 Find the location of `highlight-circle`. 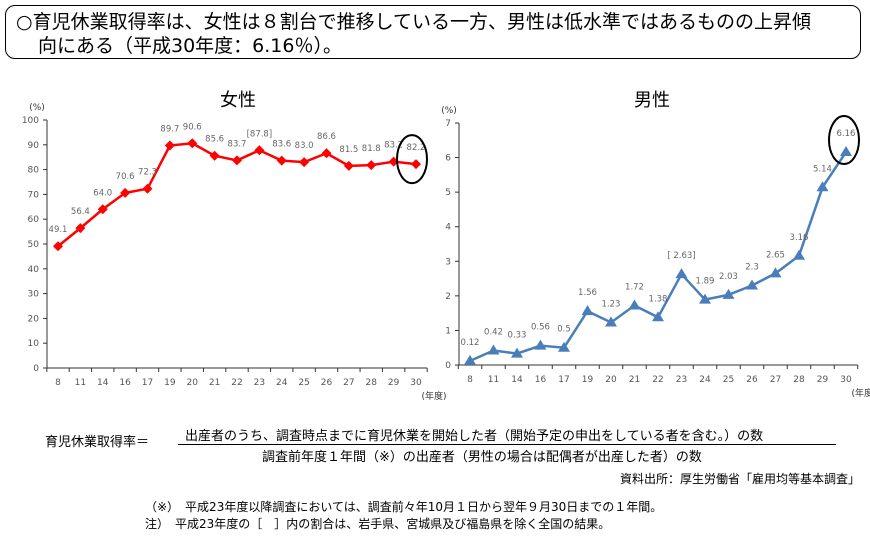

highlight-circle is located at coordinates (412, 159).